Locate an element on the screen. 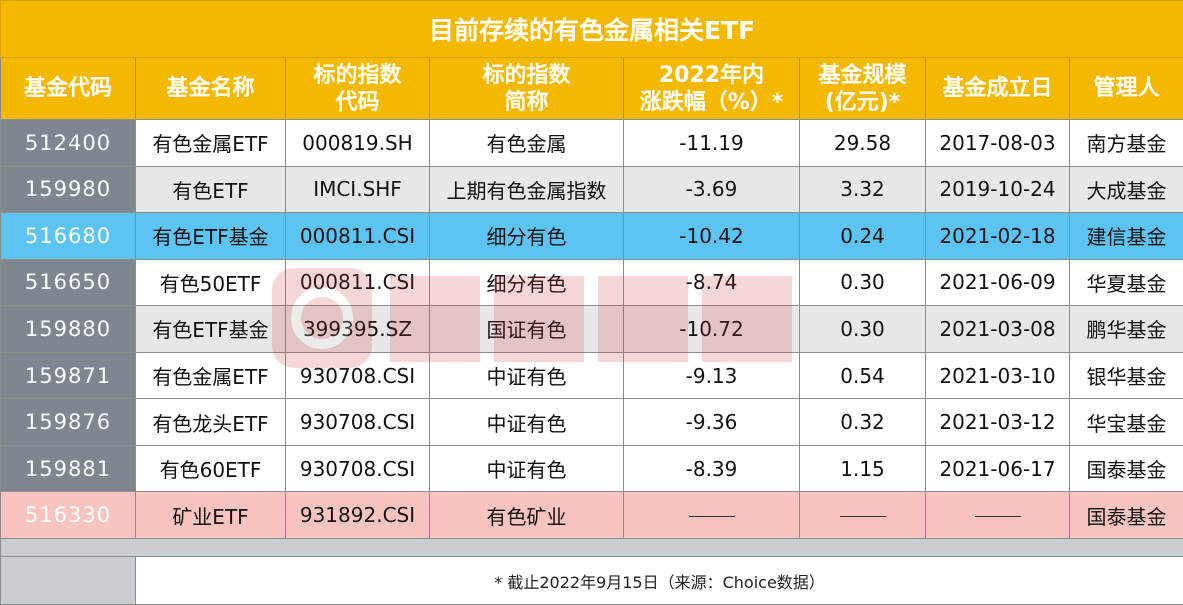 The height and width of the screenshot is (605, 1183). header-line: 2022年内 is located at coordinates (711, 75).